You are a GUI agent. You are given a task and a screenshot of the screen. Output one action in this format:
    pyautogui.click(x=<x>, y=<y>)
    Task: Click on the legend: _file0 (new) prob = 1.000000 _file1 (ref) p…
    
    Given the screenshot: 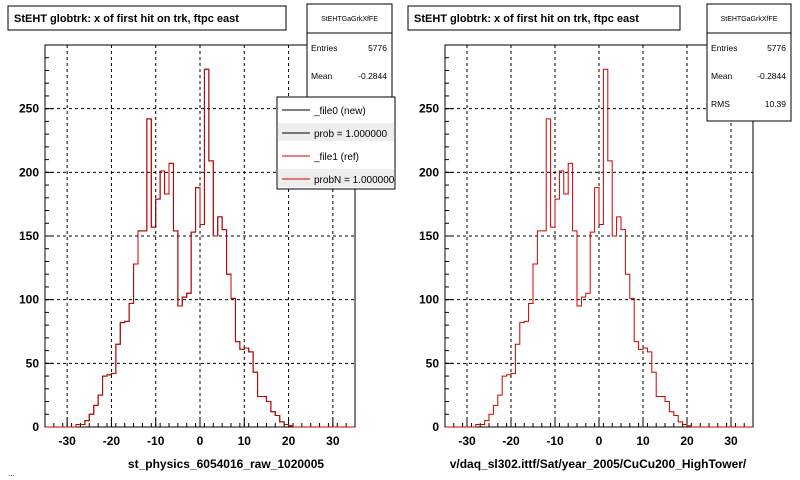 What is the action you would take?
    pyautogui.click(x=336, y=143)
    